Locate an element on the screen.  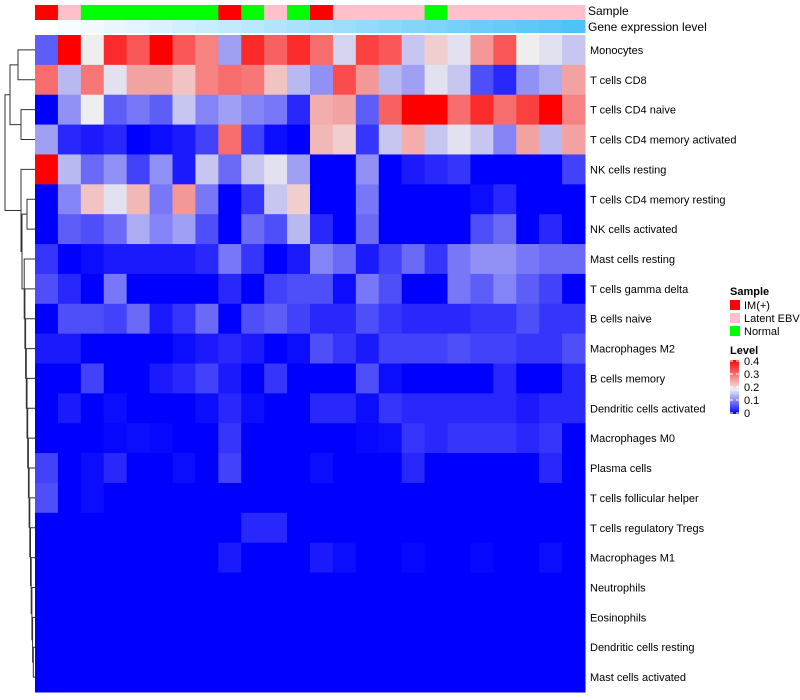
row-dendrogram is located at coordinates (19, 363).